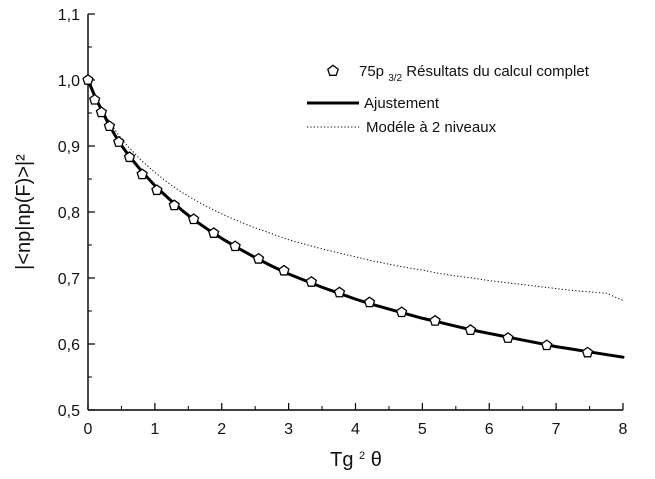 This screenshot has width=655, height=479. Describe the element at coordinates (221, 429) in the screenshot. I see `x-tick-label: 2` at that location.